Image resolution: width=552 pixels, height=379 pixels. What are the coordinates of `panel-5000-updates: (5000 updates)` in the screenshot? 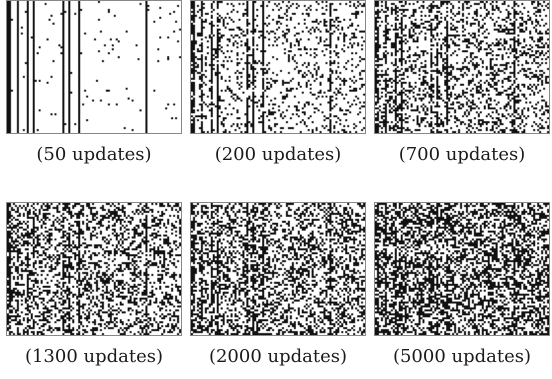 It's located at (462, 284).